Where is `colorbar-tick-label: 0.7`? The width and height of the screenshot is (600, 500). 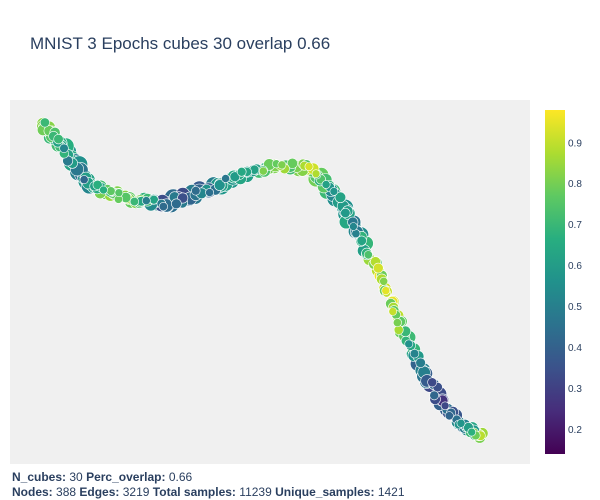 colorbar-tick-label: 0.7 is located at coordinates (575, 225).